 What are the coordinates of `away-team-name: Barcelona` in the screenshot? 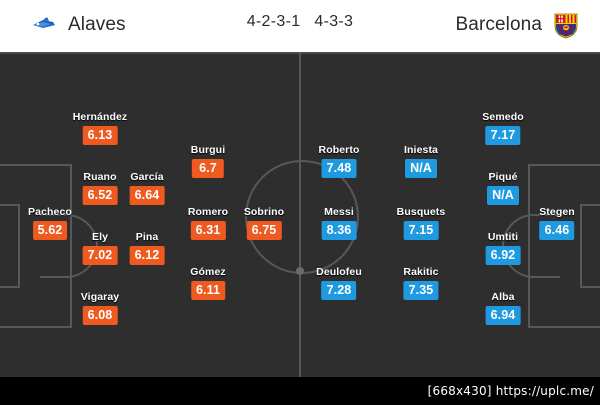 It's located at (498, 24).